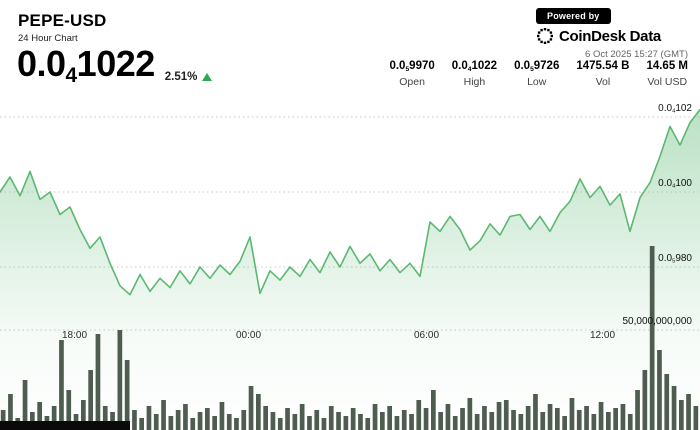  I want to click on stat-vol-usd: 14.65 M Vol USD, so click(667, 74).